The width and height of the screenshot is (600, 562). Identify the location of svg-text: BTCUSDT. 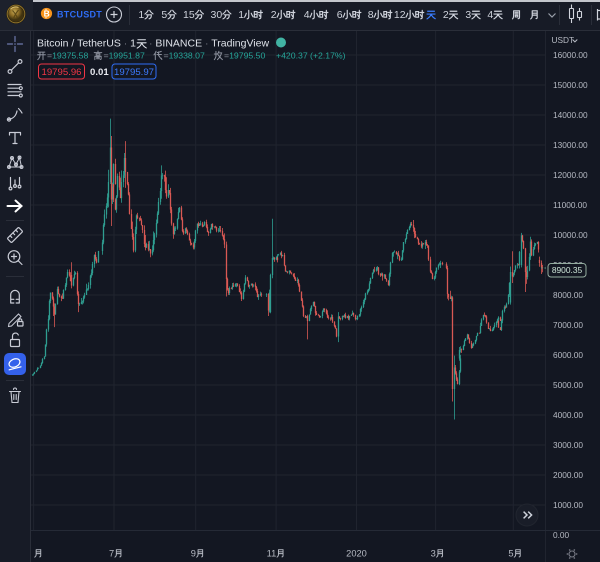
(79, 15).